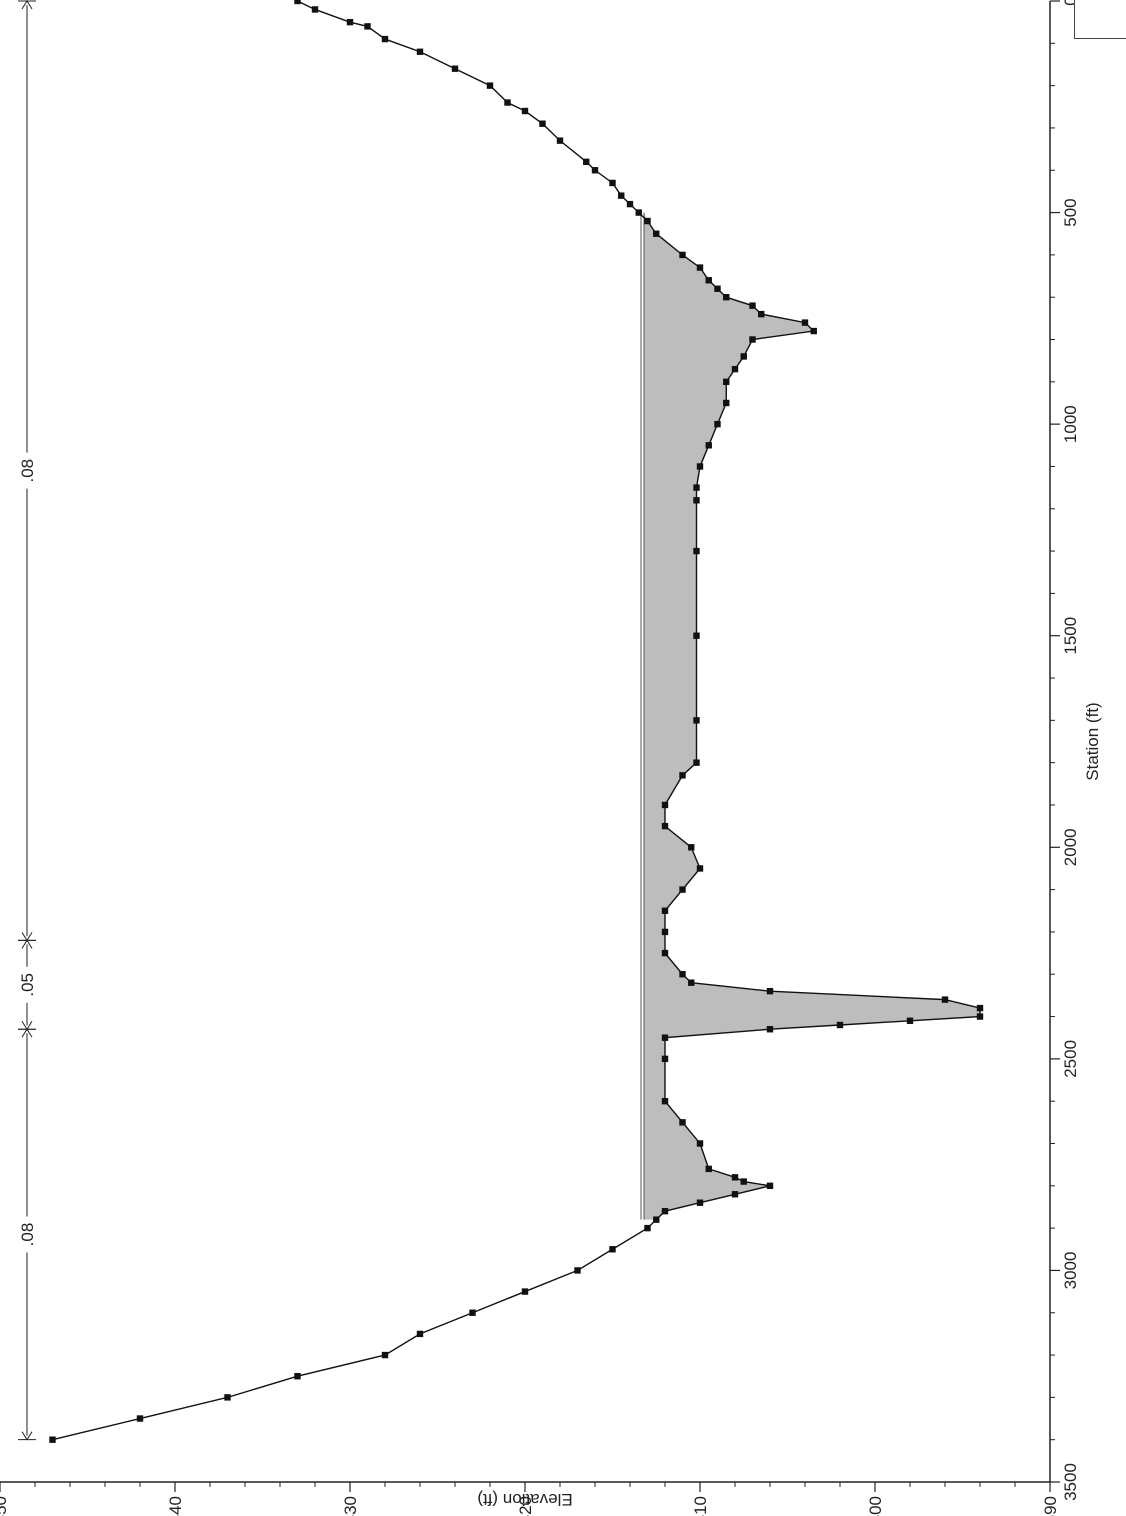 This screenshot has width=1126, height=1516. Describe the element at coordinates (1070, 1271) in the screenshot. I see `station-tick-label: 3000` at that location.